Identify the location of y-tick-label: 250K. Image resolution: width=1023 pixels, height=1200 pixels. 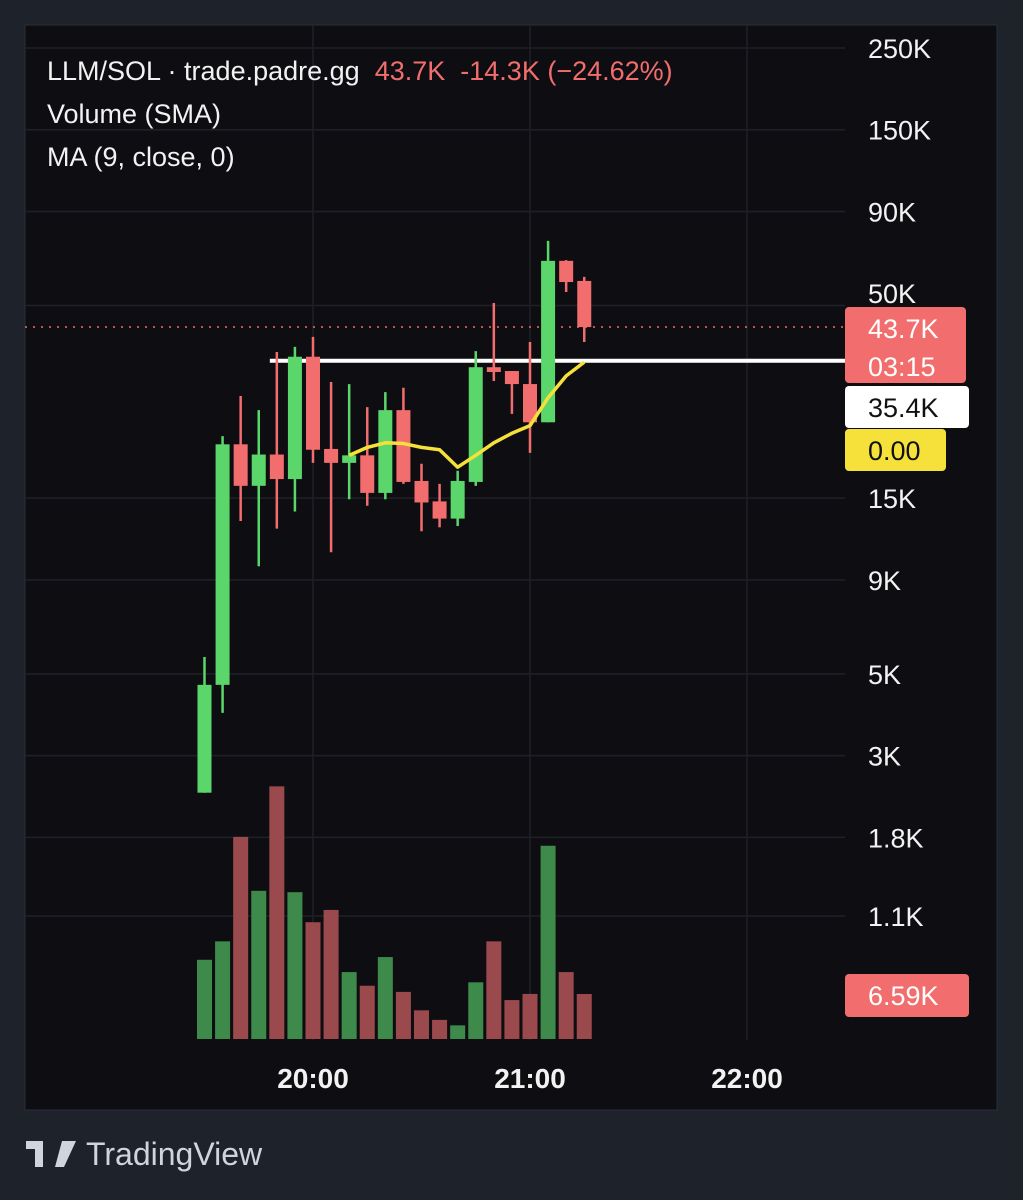
(899, 49).